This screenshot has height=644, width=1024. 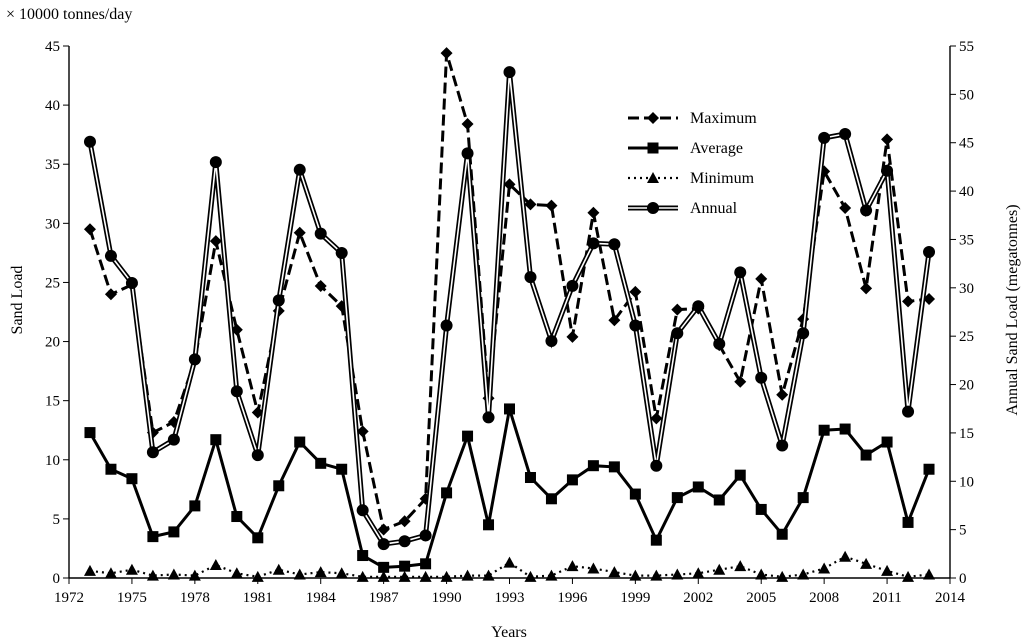 What do you see at coordinates (966, 482) in the screenshot?
I see `y2-tick-label: 10` at bounding box center [966, 482].